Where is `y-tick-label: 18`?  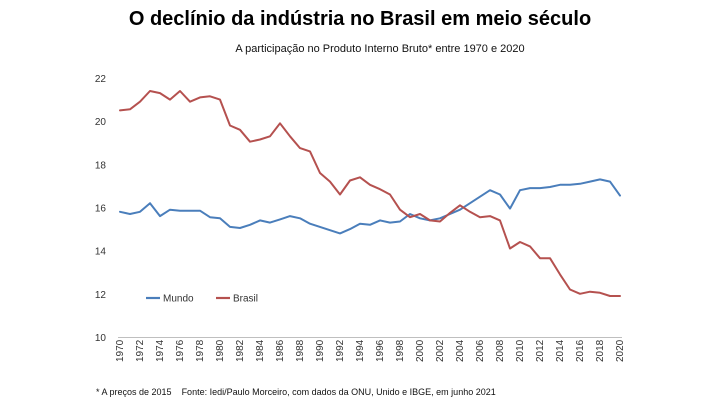
y-tick-label: 18 is located at coordinates (101, 165).